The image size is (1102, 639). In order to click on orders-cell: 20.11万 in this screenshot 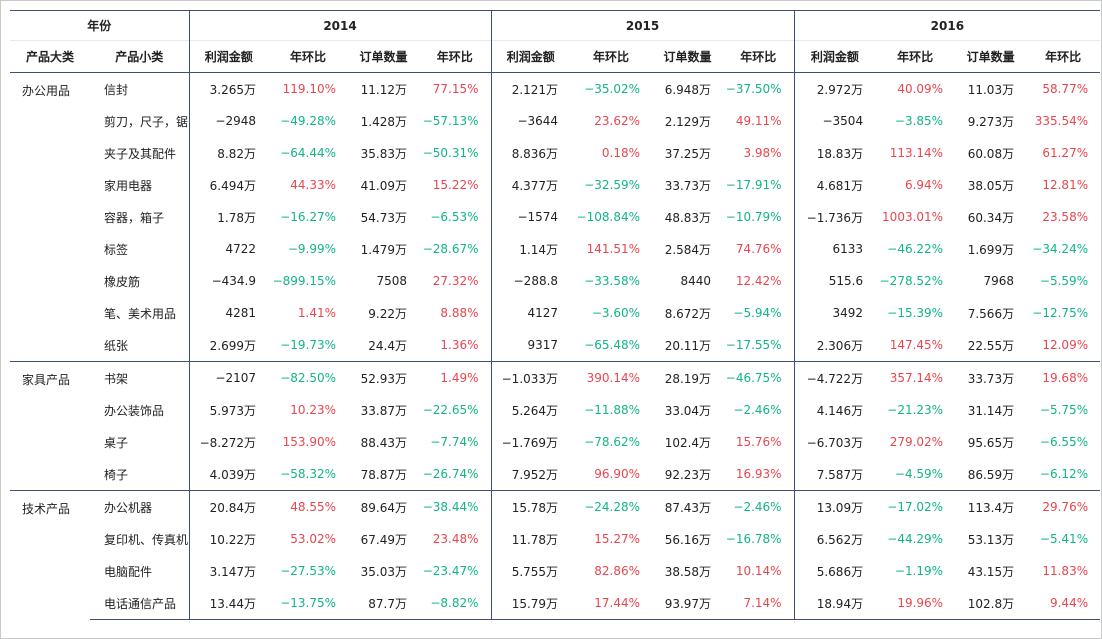, I will do `click(688, 345)`.